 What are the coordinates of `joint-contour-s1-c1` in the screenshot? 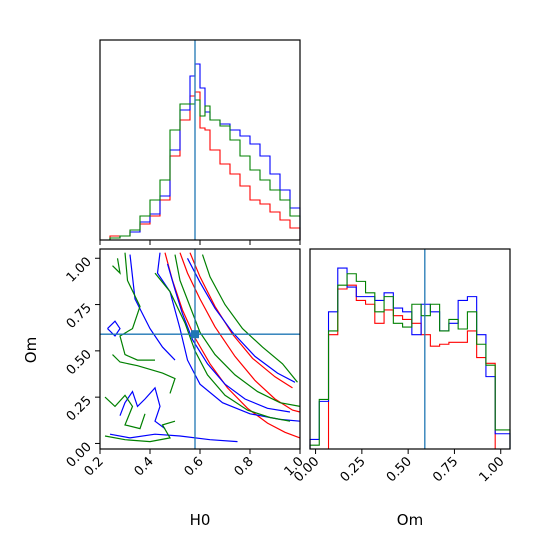 It's located at (228, 338).